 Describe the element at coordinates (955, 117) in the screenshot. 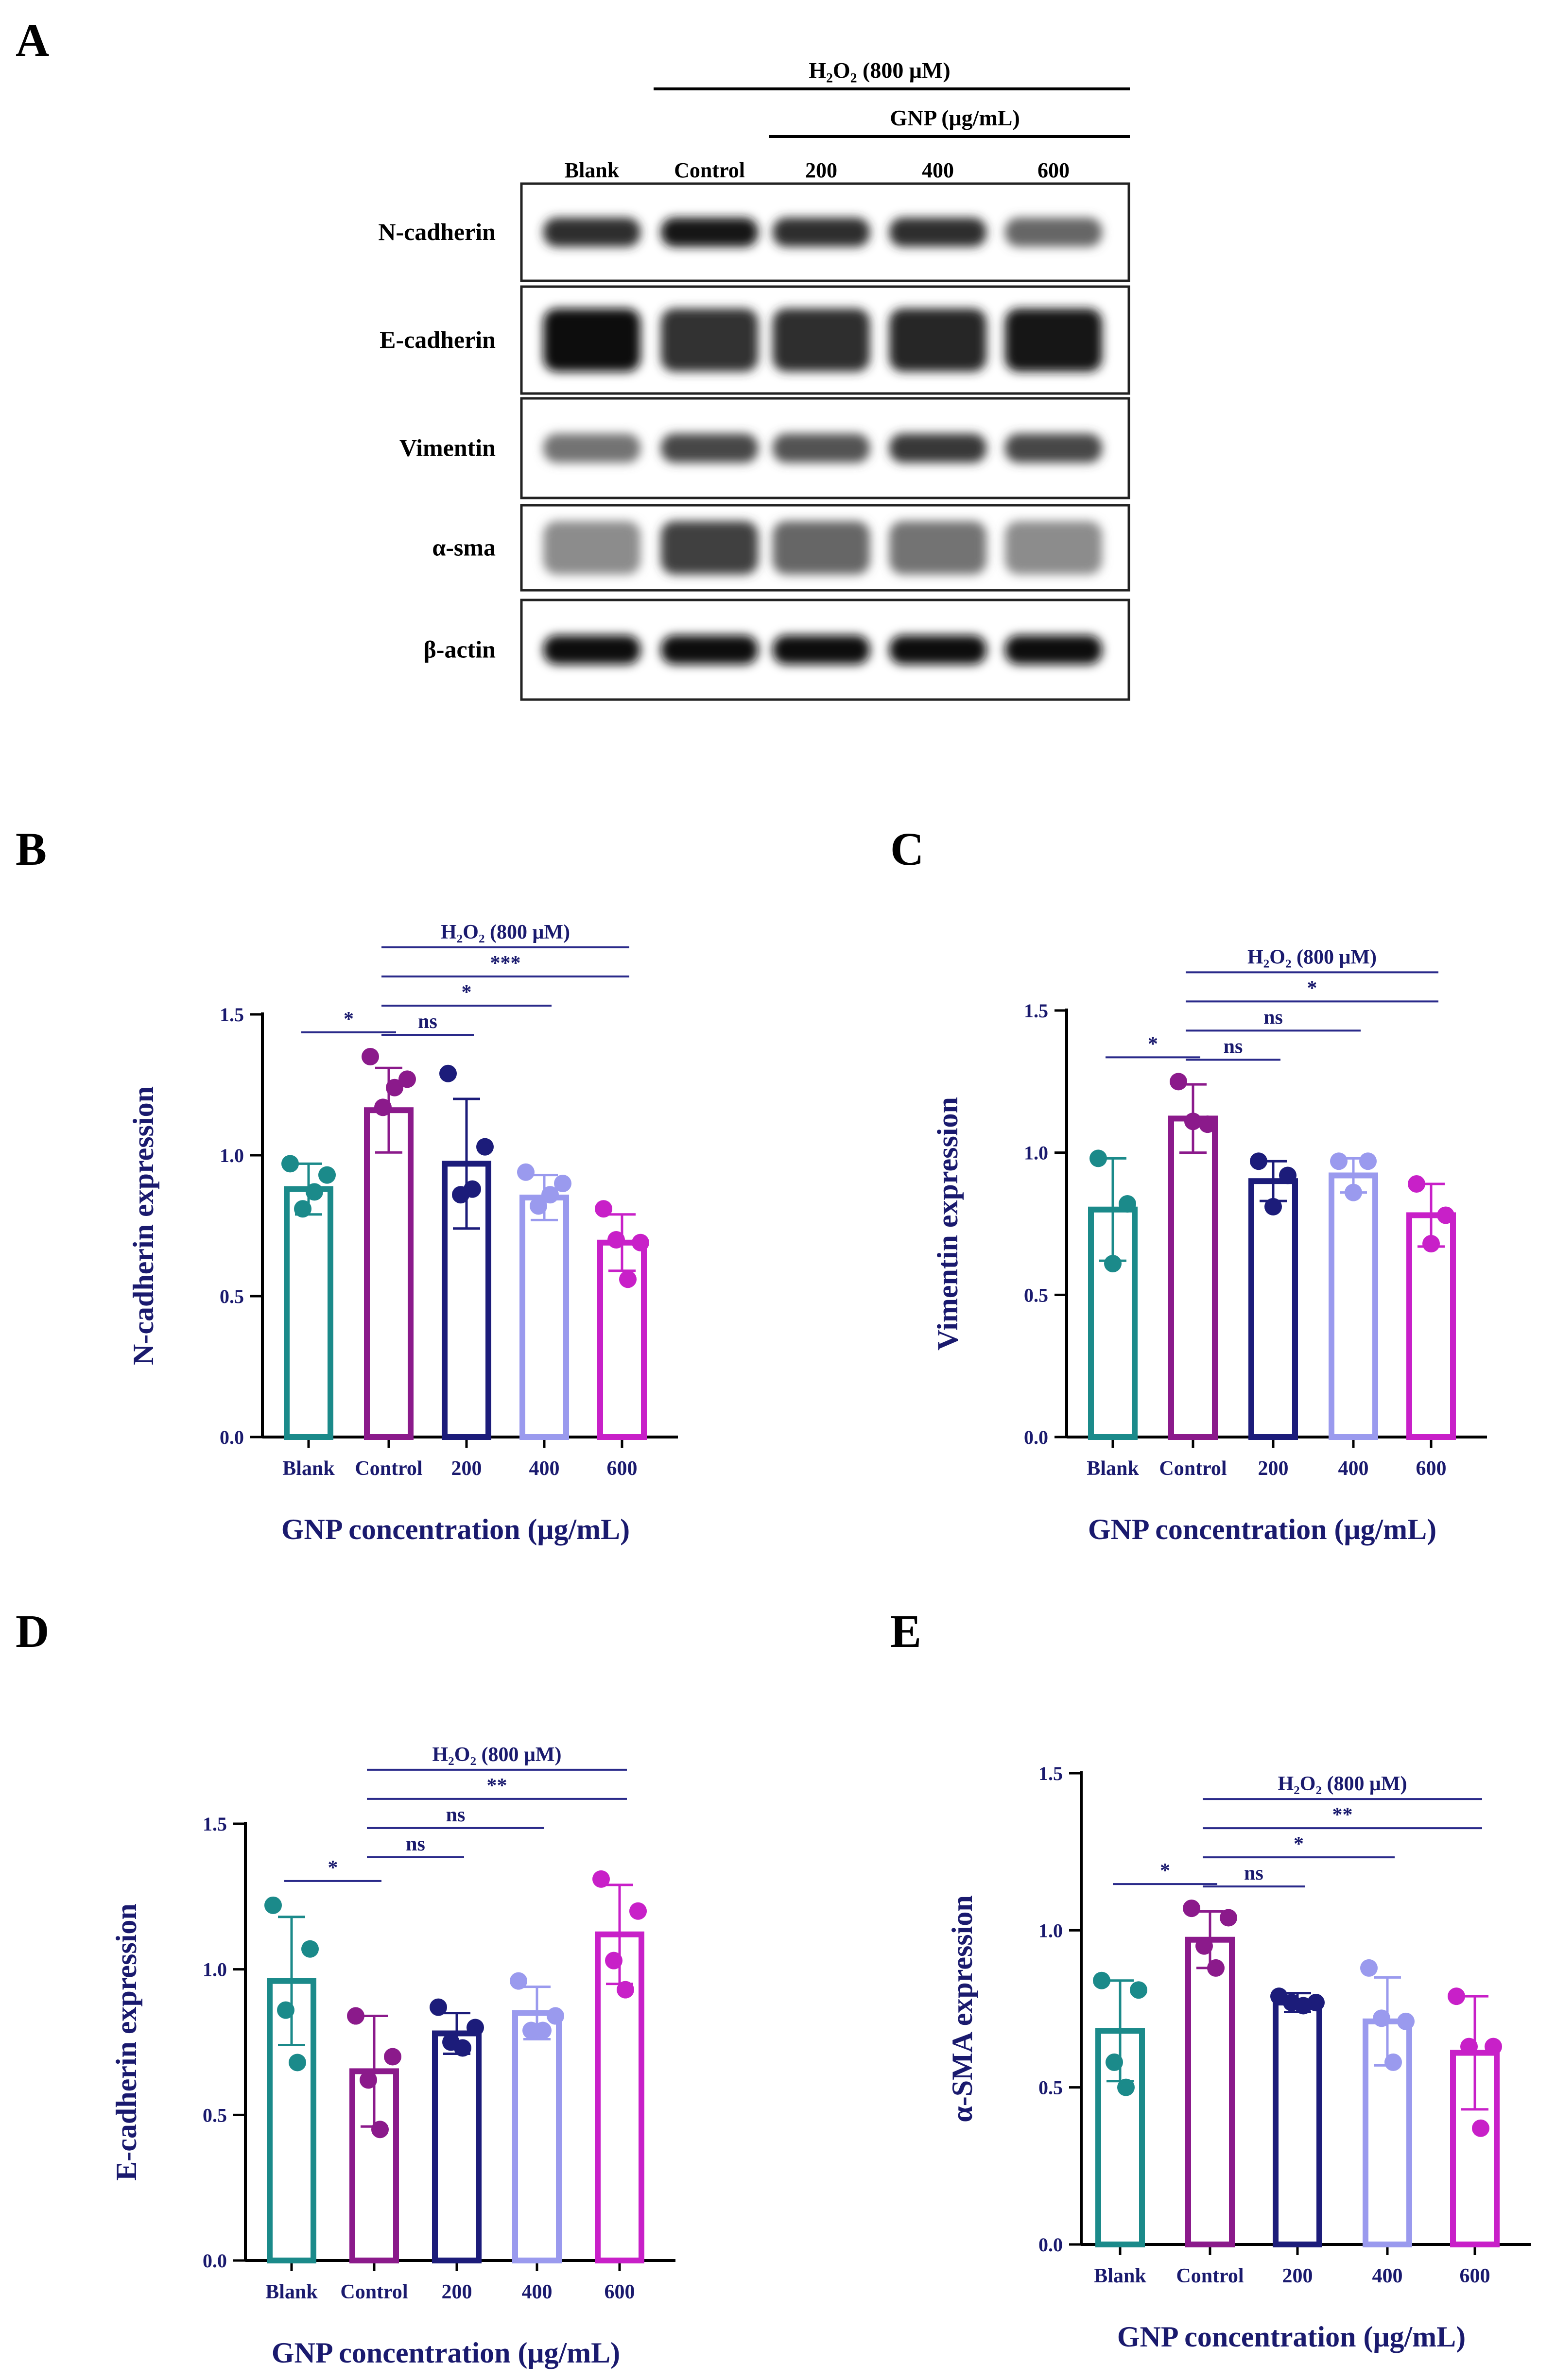

I see `gnp-label: GNP (μg/mL)` at that location.